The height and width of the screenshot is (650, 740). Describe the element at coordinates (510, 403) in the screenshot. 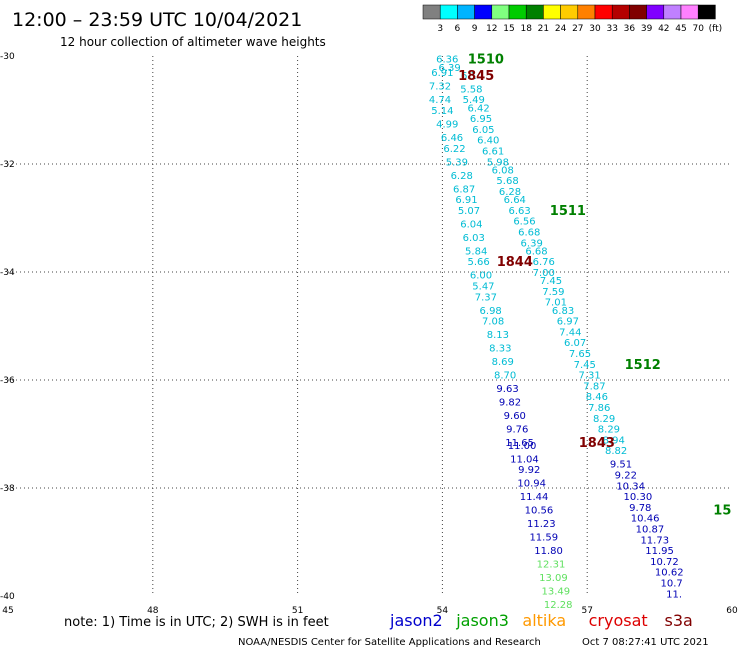

I see `data-point-label: 9.82` at that location.